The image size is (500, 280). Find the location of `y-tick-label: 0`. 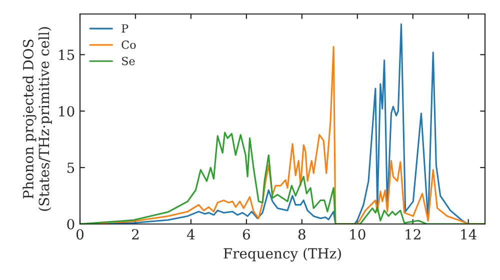

y-tick-label: 0 is located at coordinates (70, 224).